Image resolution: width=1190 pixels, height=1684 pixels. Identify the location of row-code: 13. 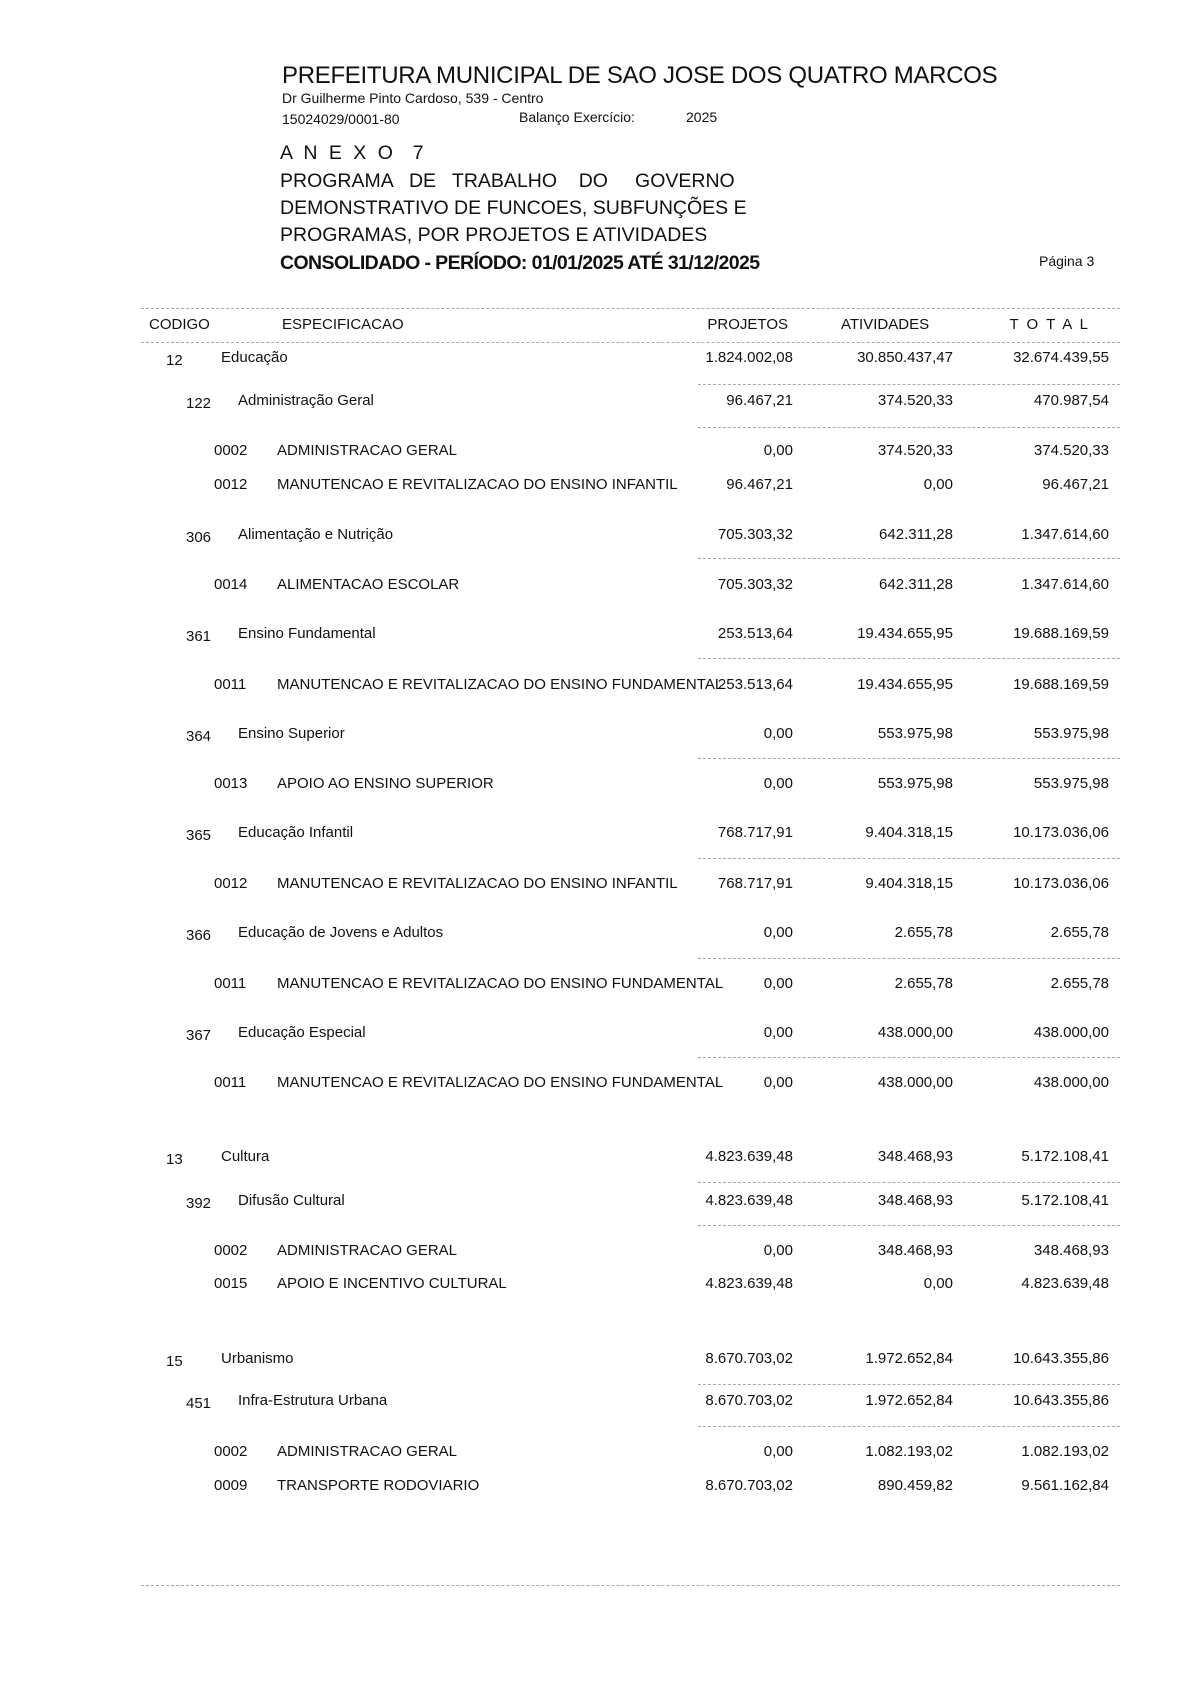
(174, 1159).